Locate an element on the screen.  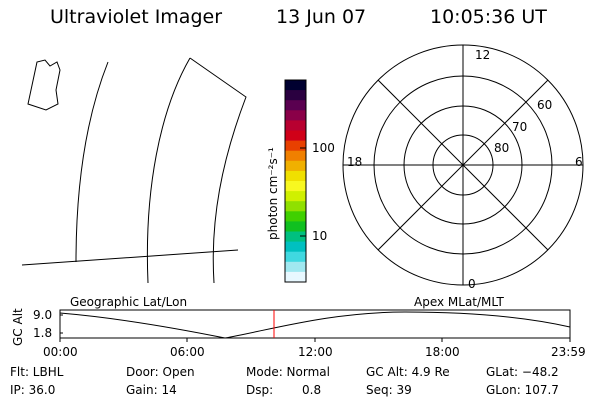
timeline-x-ticks is located at coordinates (315, 340).